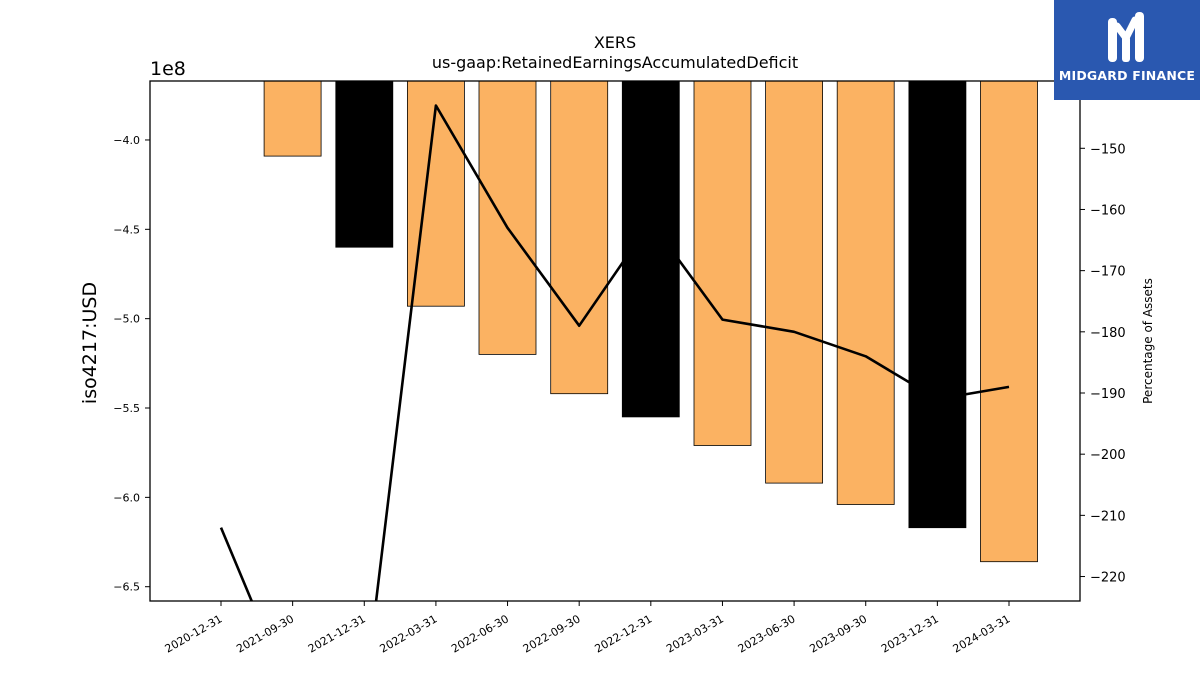 Image resolution: width=1200 pixels, height=679 pixels. Describe the element at coordinates (1108, 333) in the screenshot. I see `y2-tick-label: −180` at that location.